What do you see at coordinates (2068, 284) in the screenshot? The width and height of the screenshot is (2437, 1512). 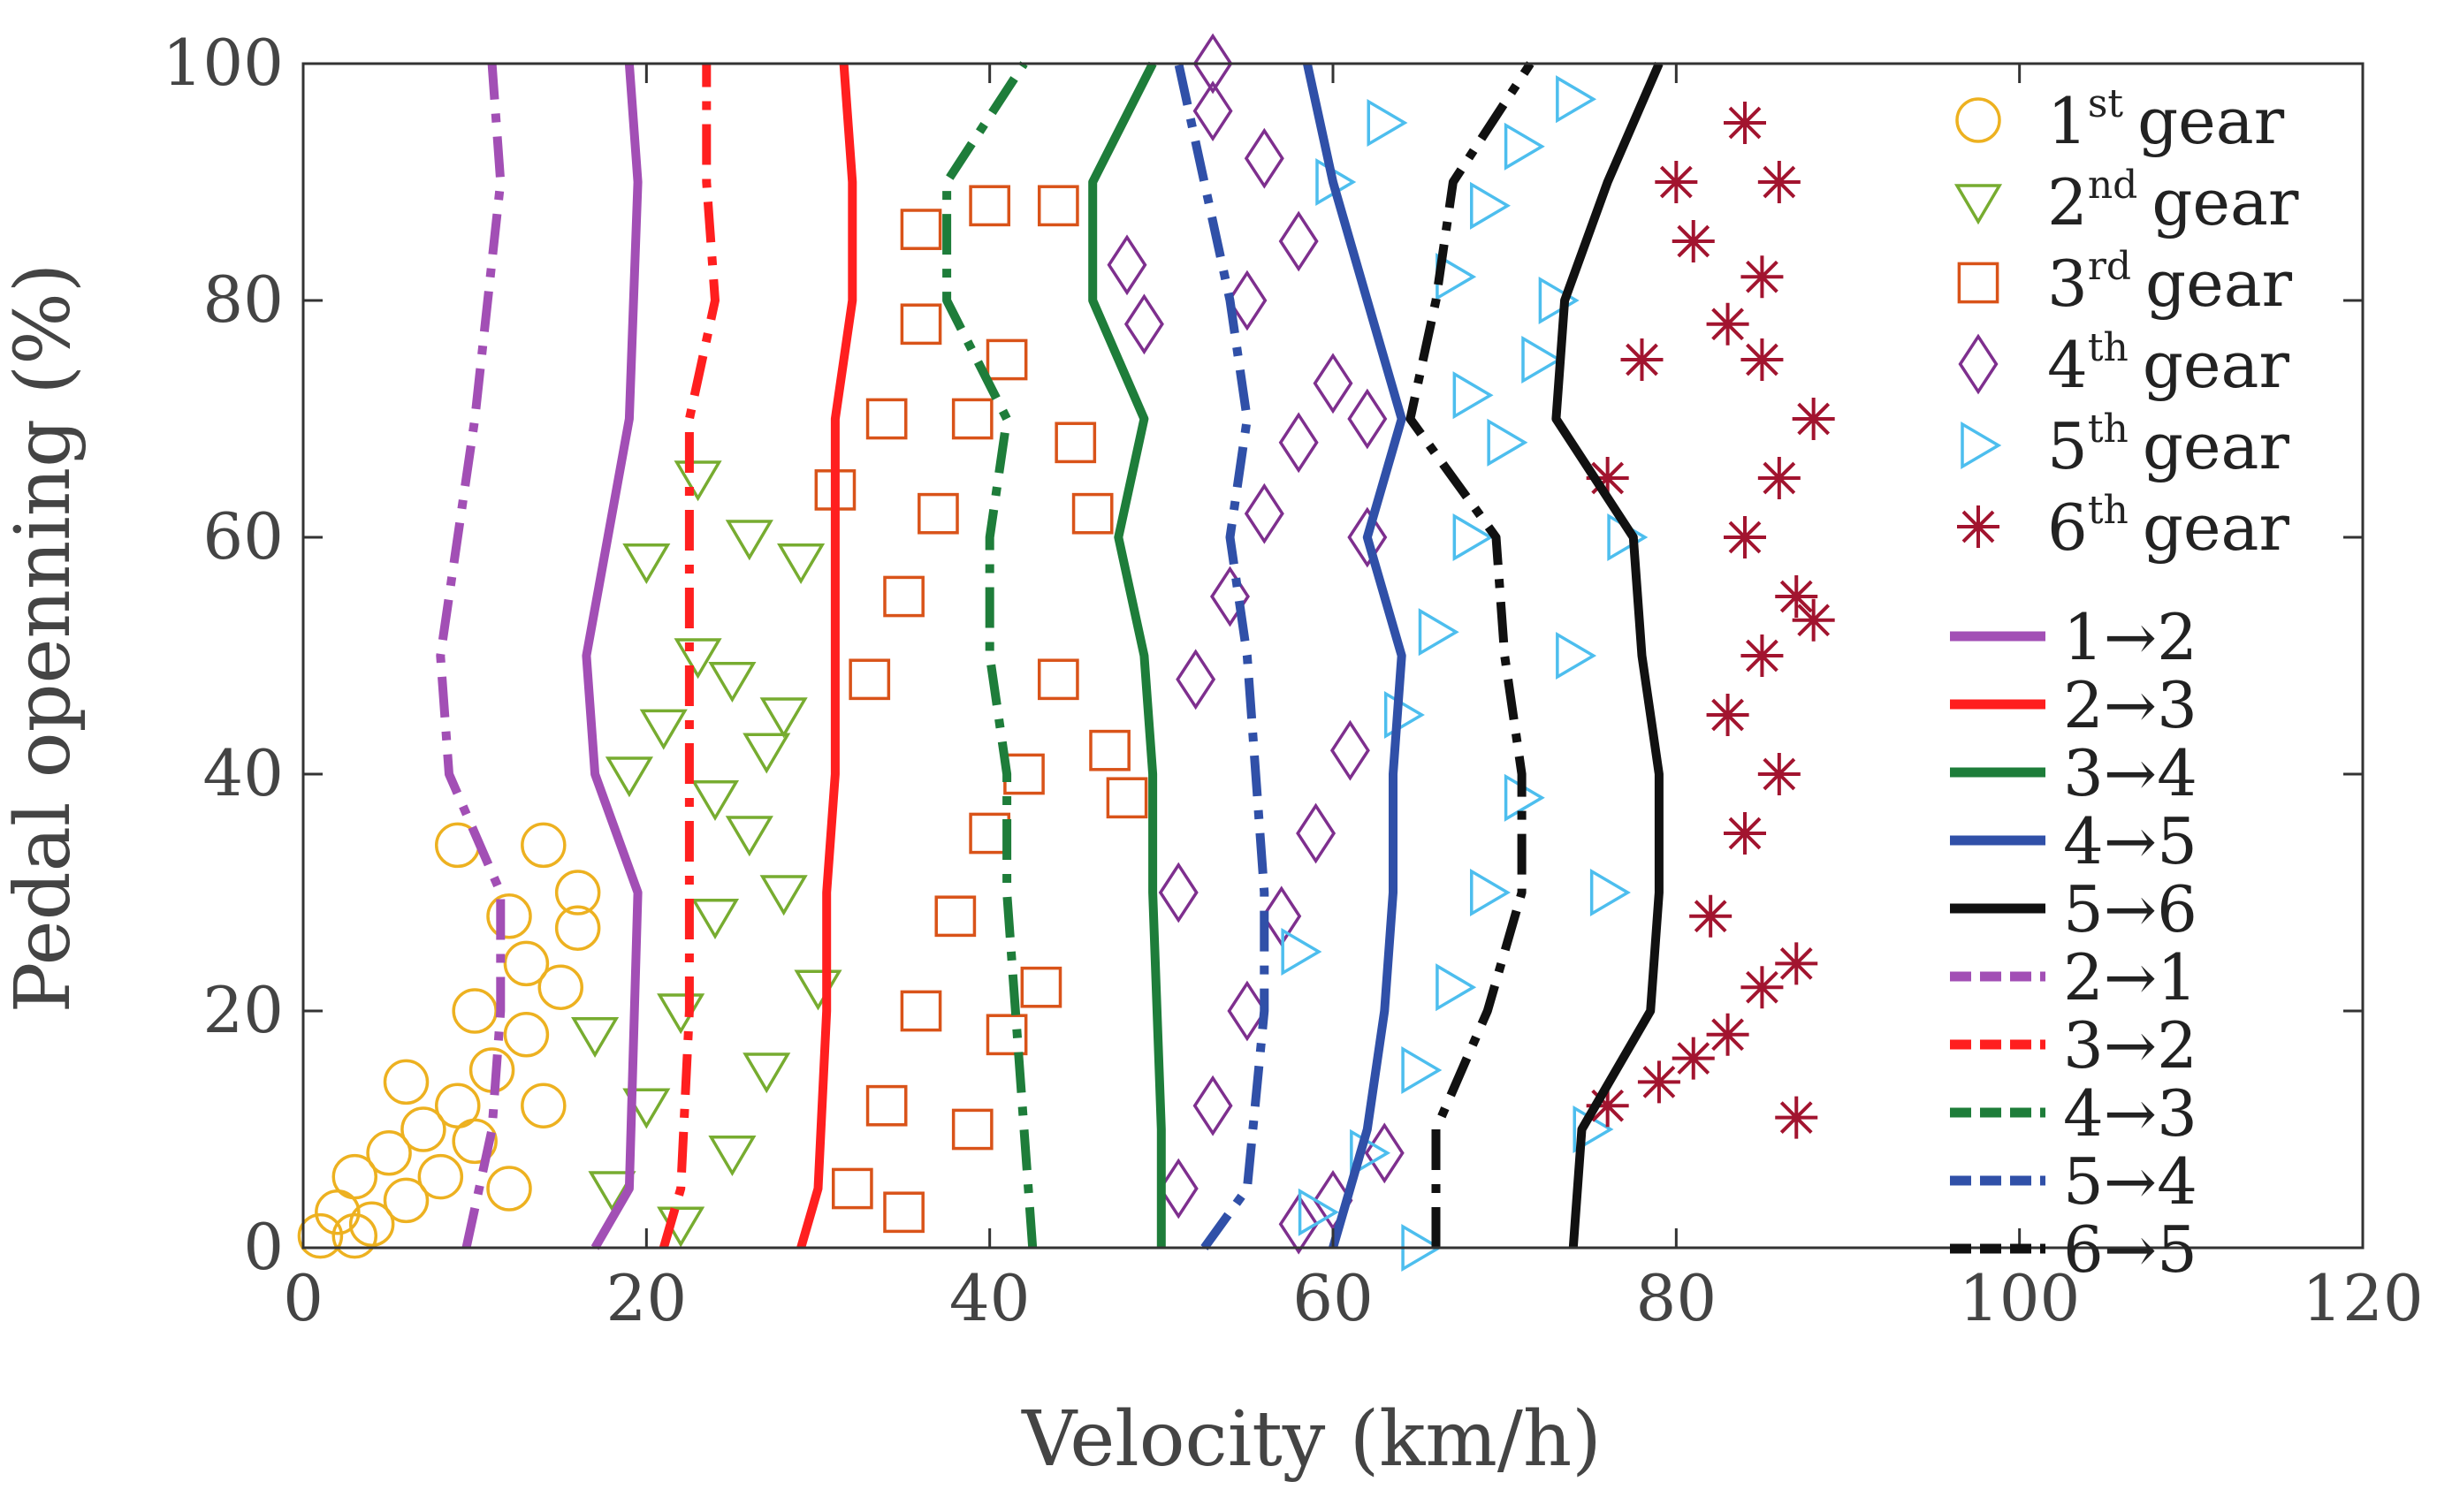 I see `legend-label-number: 3` at bounding box center [2068, 284].